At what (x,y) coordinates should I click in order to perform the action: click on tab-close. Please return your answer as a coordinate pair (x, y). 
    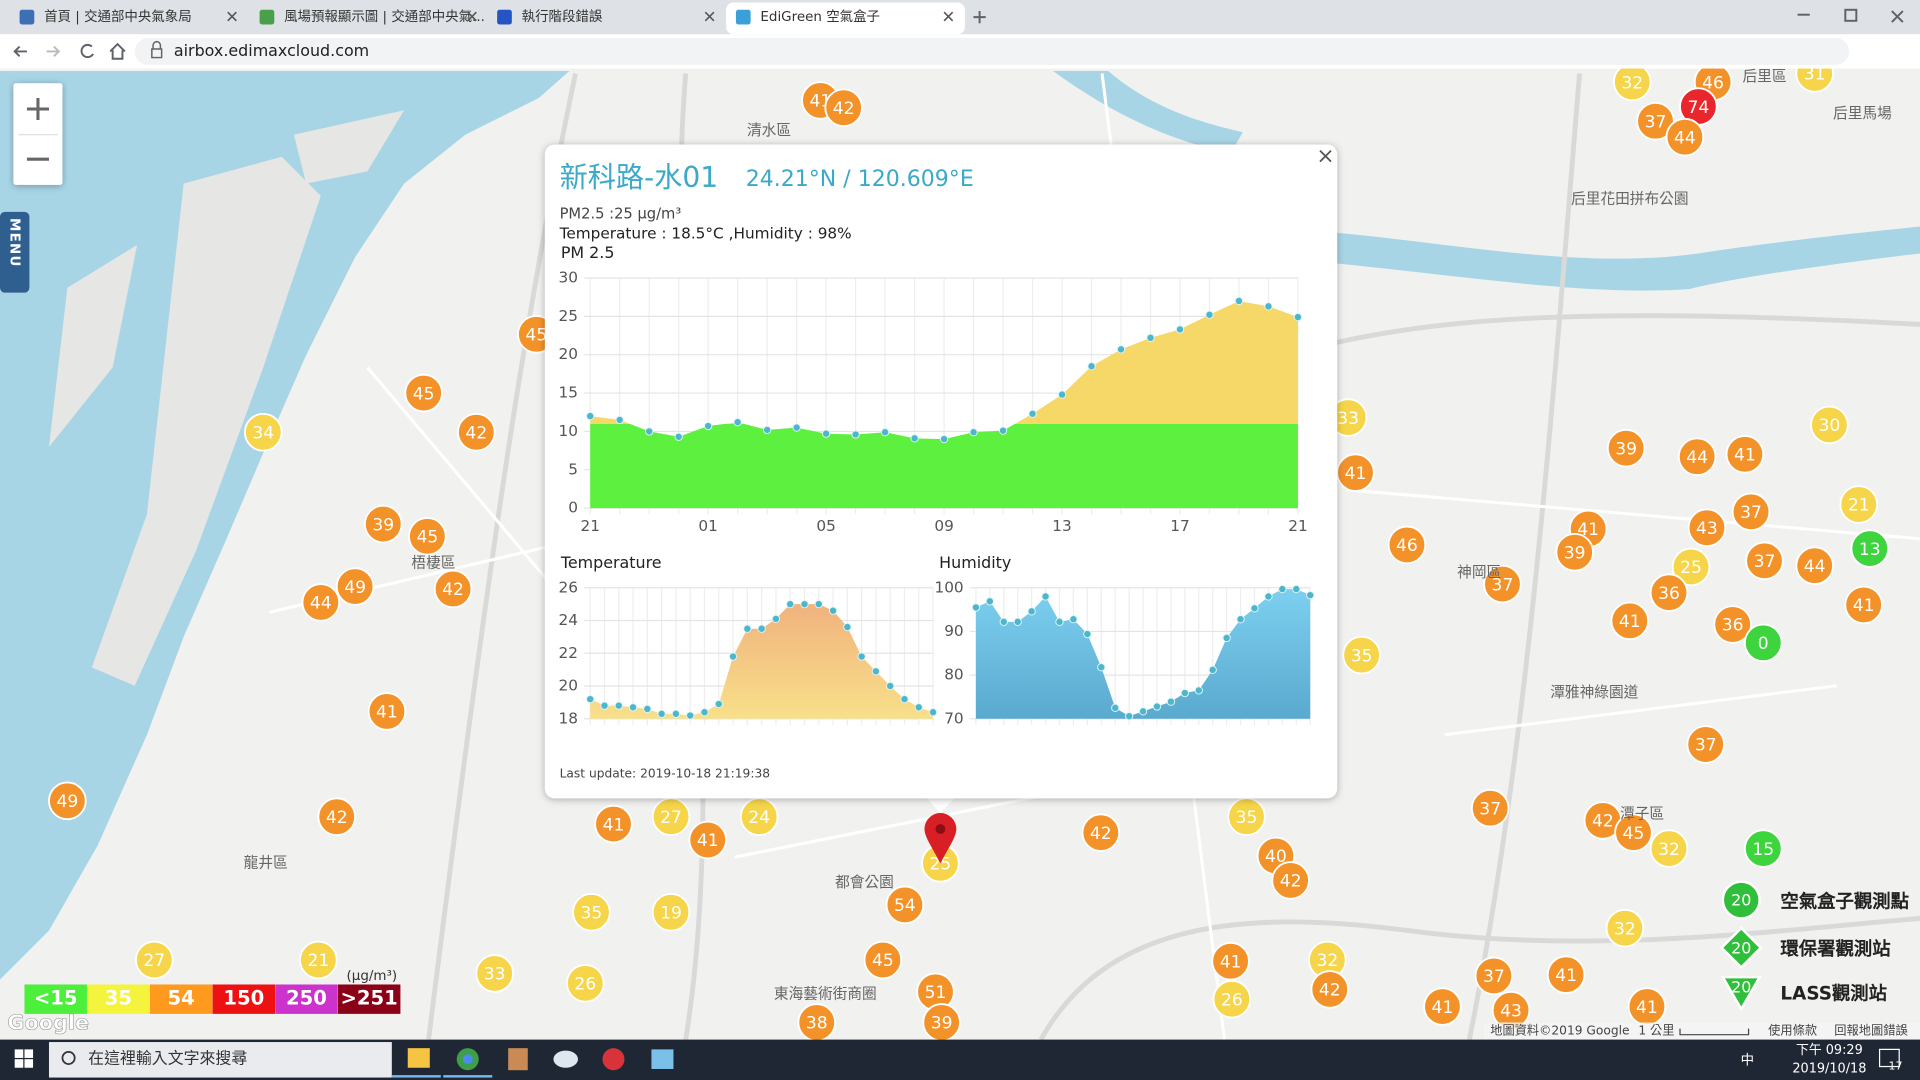
    Looking at the image, I should click on (472, 16).